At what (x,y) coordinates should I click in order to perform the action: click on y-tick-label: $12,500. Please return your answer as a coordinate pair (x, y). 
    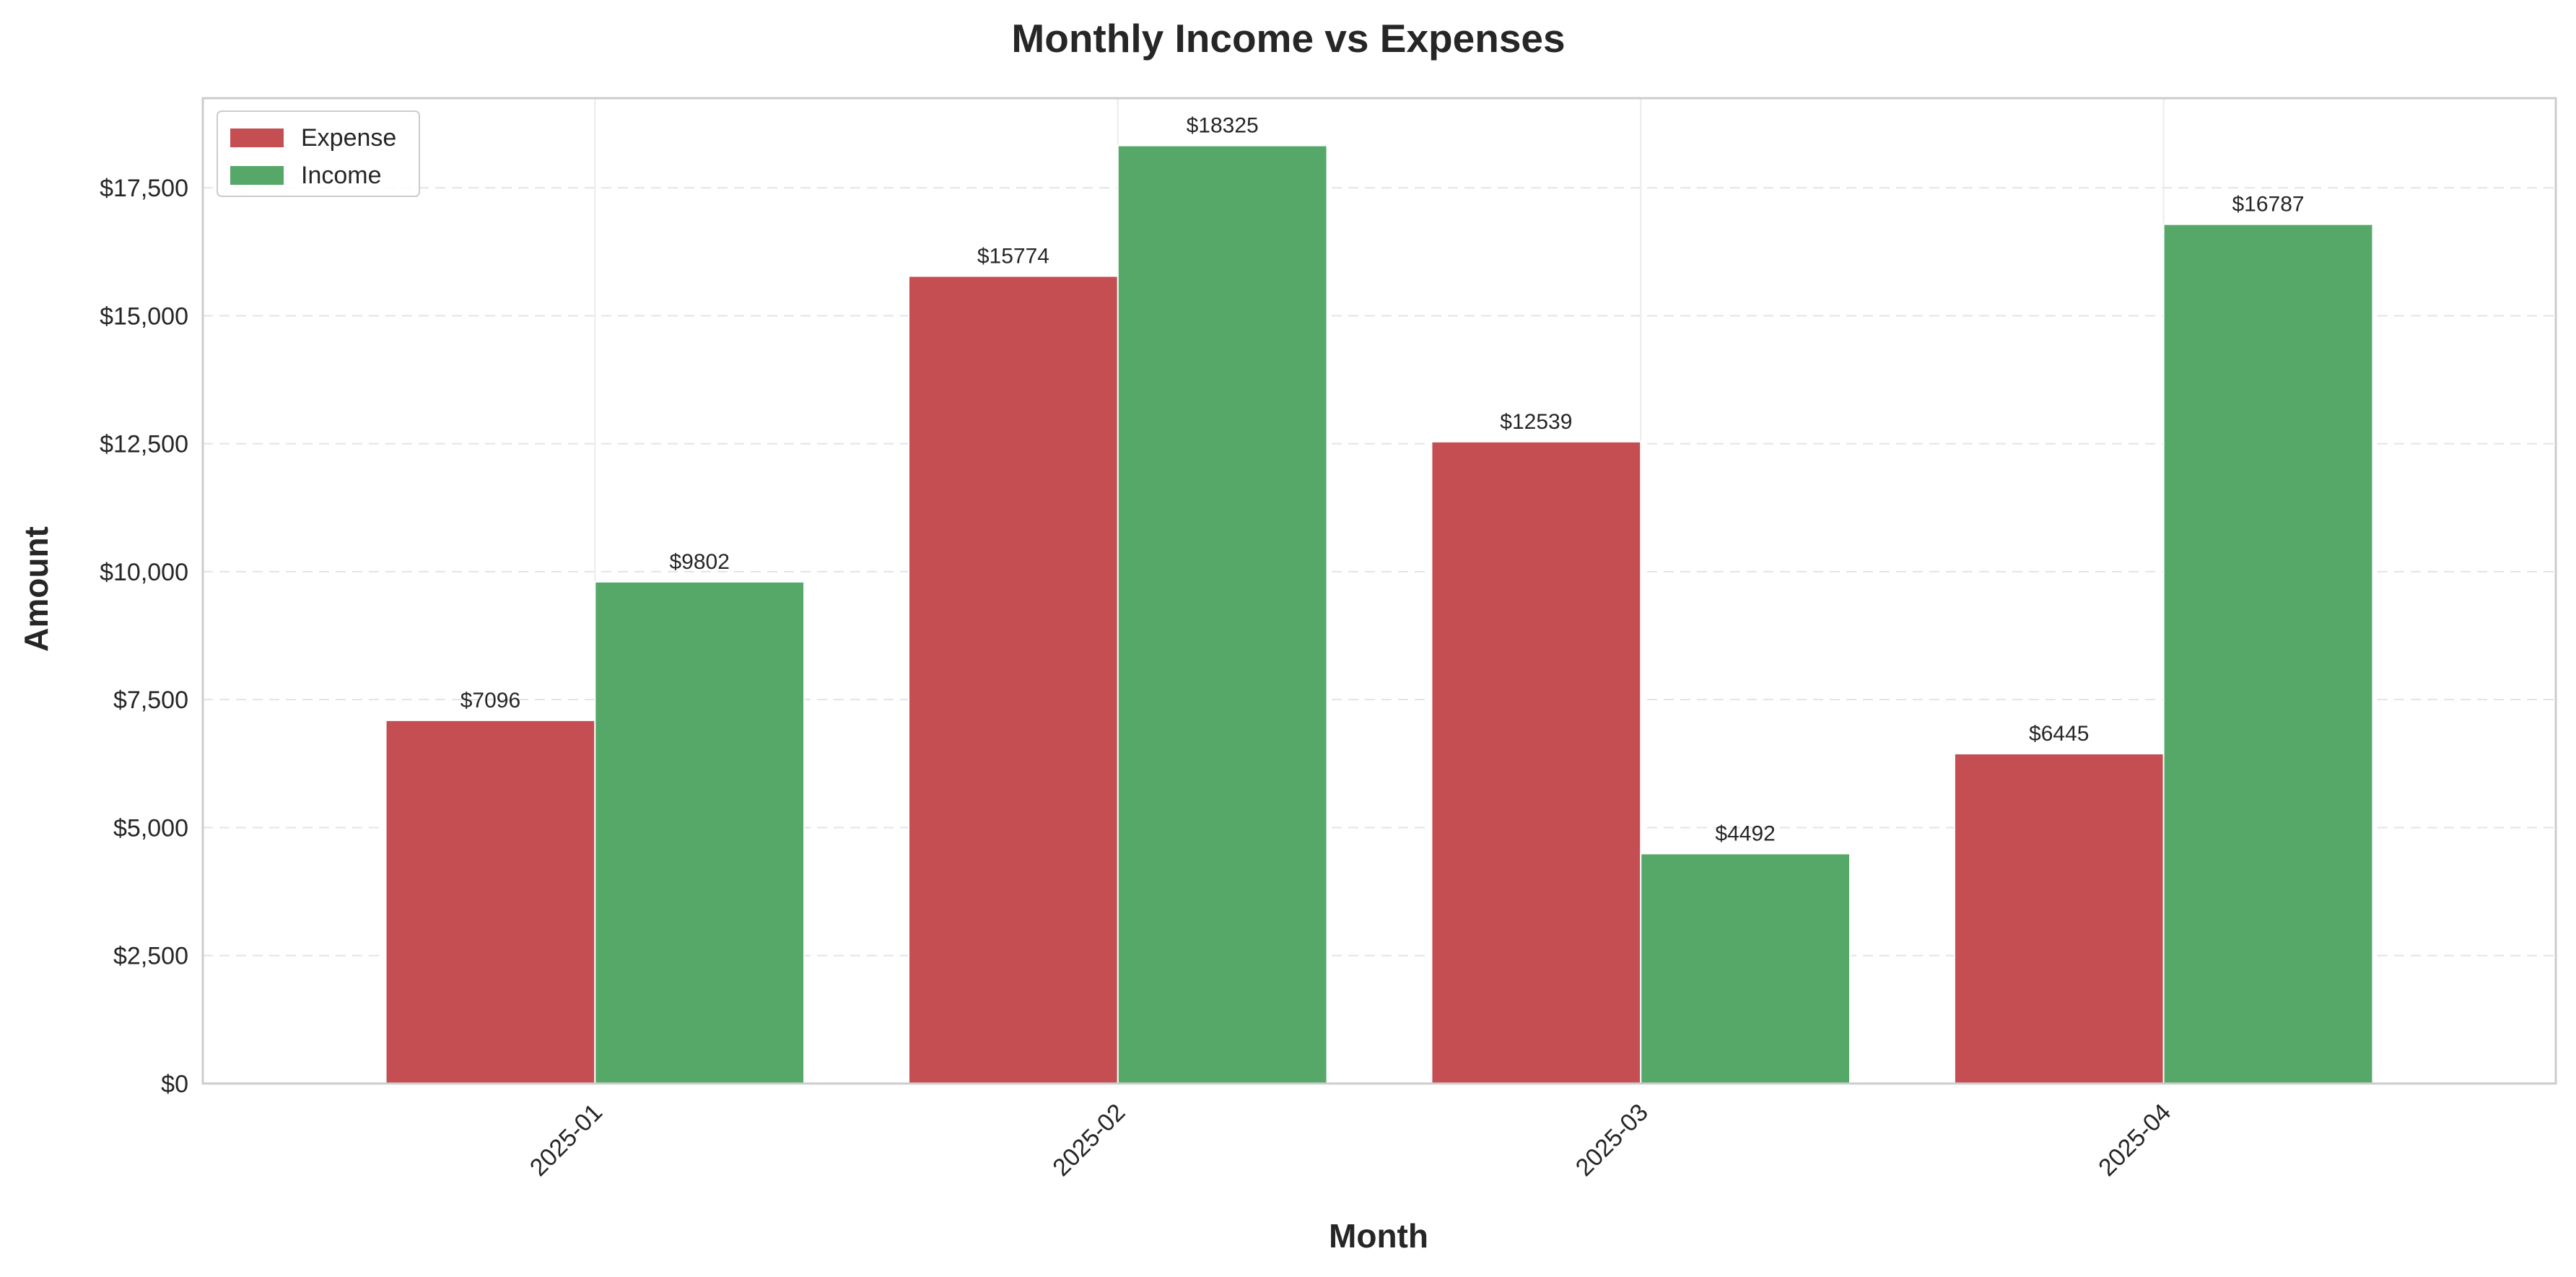
    Looking at the image, I should click on (144, 444).